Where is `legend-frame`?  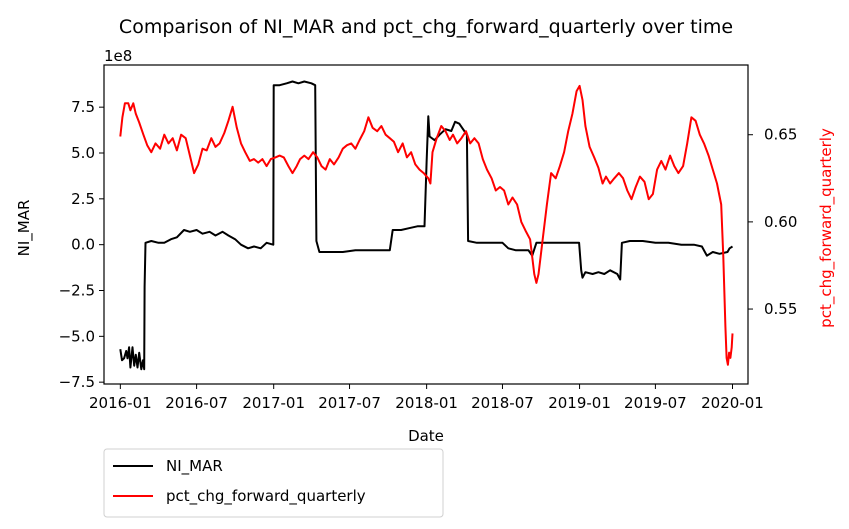 legend-frame is located at coordinates (273, 483).